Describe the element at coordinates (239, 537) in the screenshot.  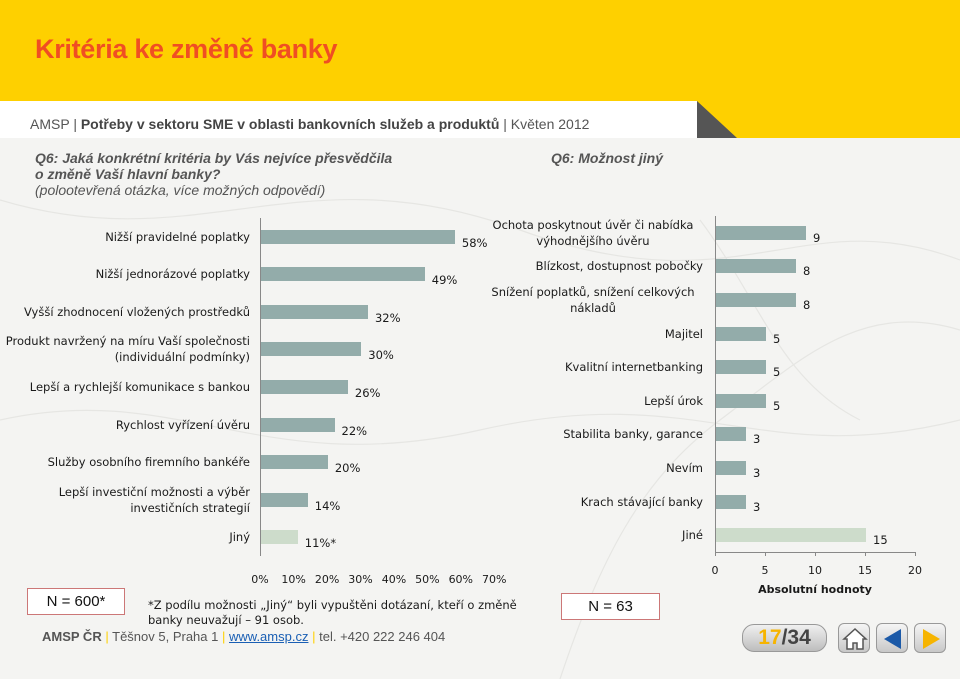
I see `left-chart-category-label: Jiný` at that location.